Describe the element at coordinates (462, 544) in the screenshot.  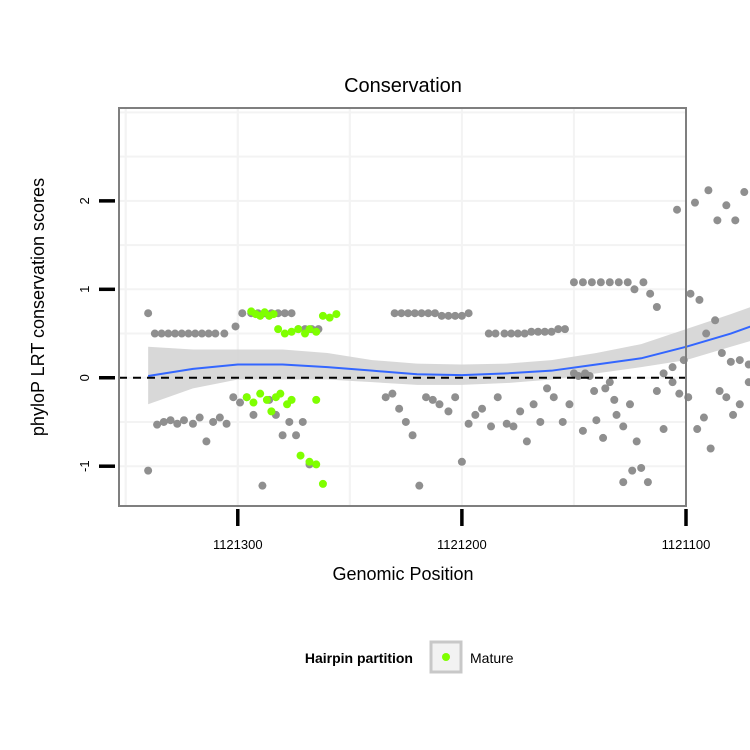
I see `x-tick-label: 1121200` at that location.